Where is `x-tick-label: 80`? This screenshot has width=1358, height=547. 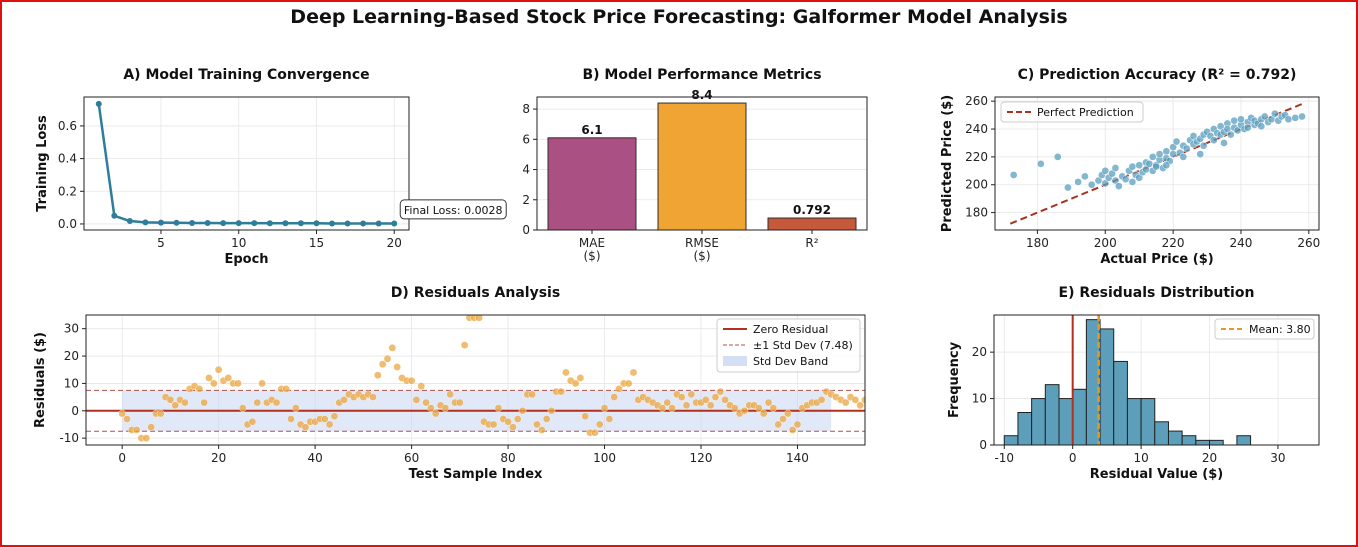 x-tick-label: 80 is located at coordinates (507, 458).